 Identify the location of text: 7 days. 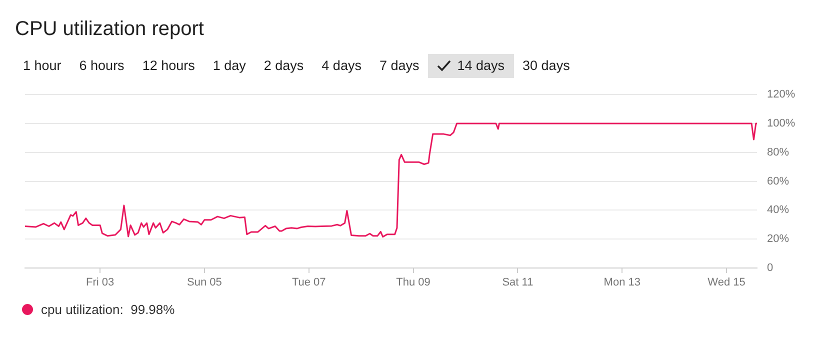
(399, 66).